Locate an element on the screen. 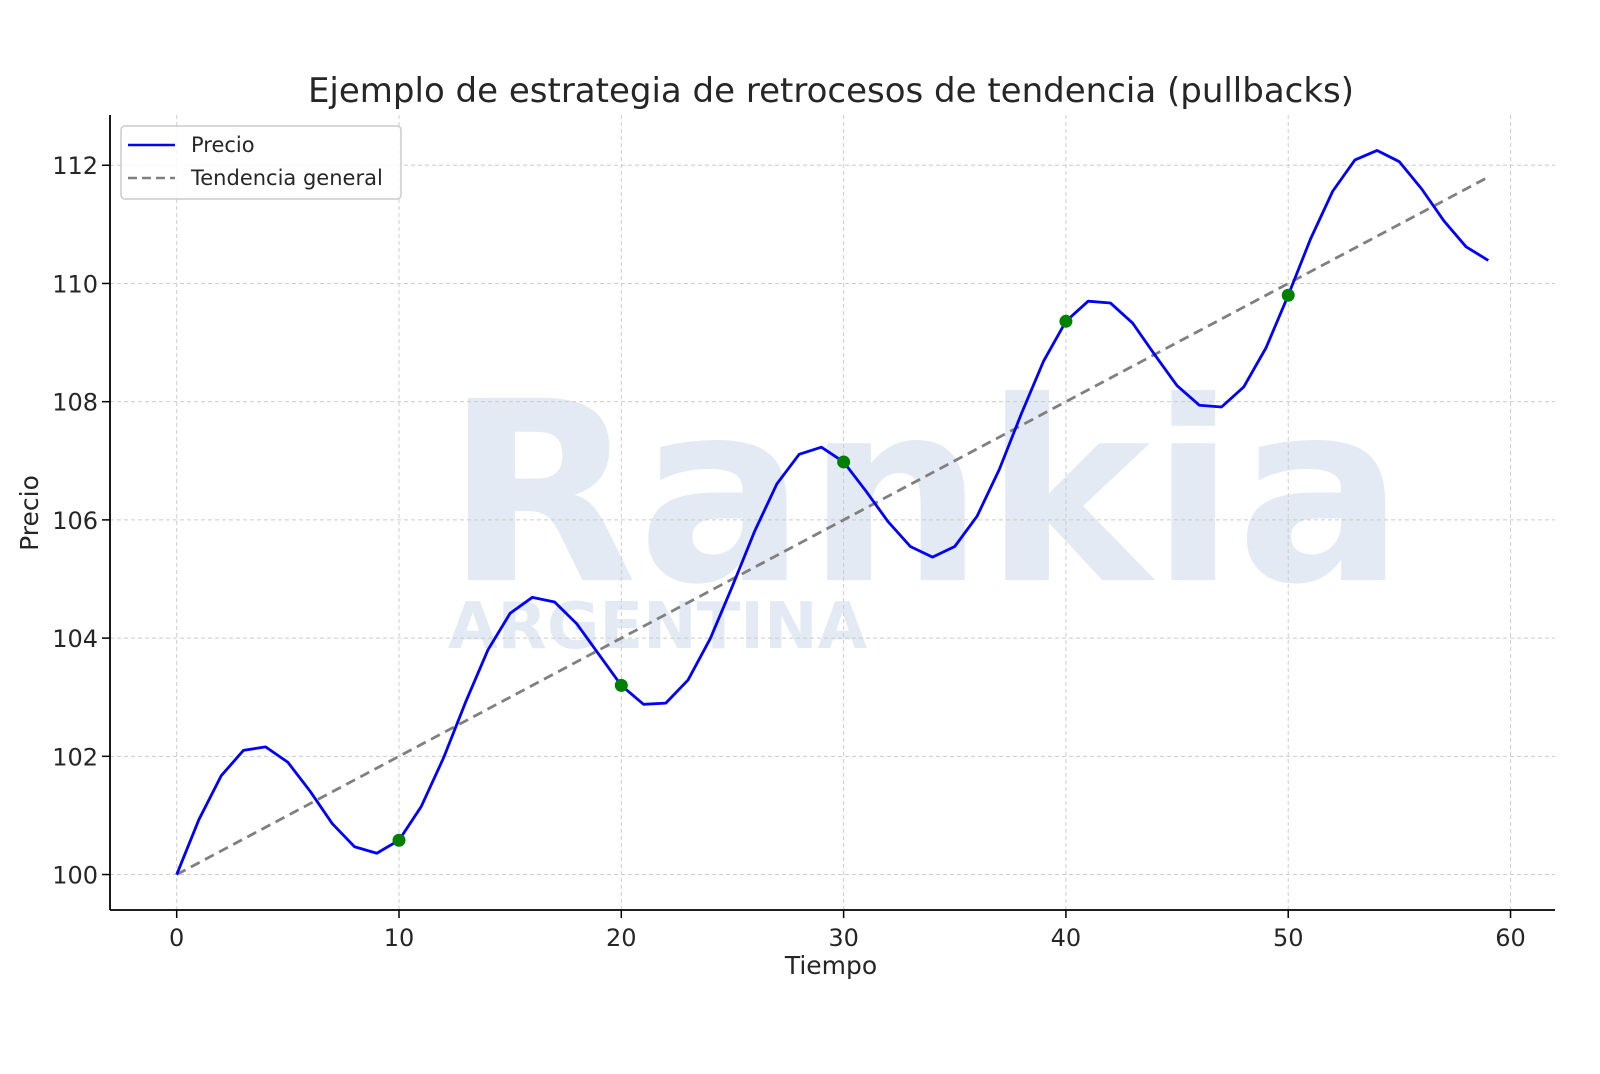 This screenshot has height=1074, width=1600. x-tick-label: 60 is located at coordinates (1510, 938).